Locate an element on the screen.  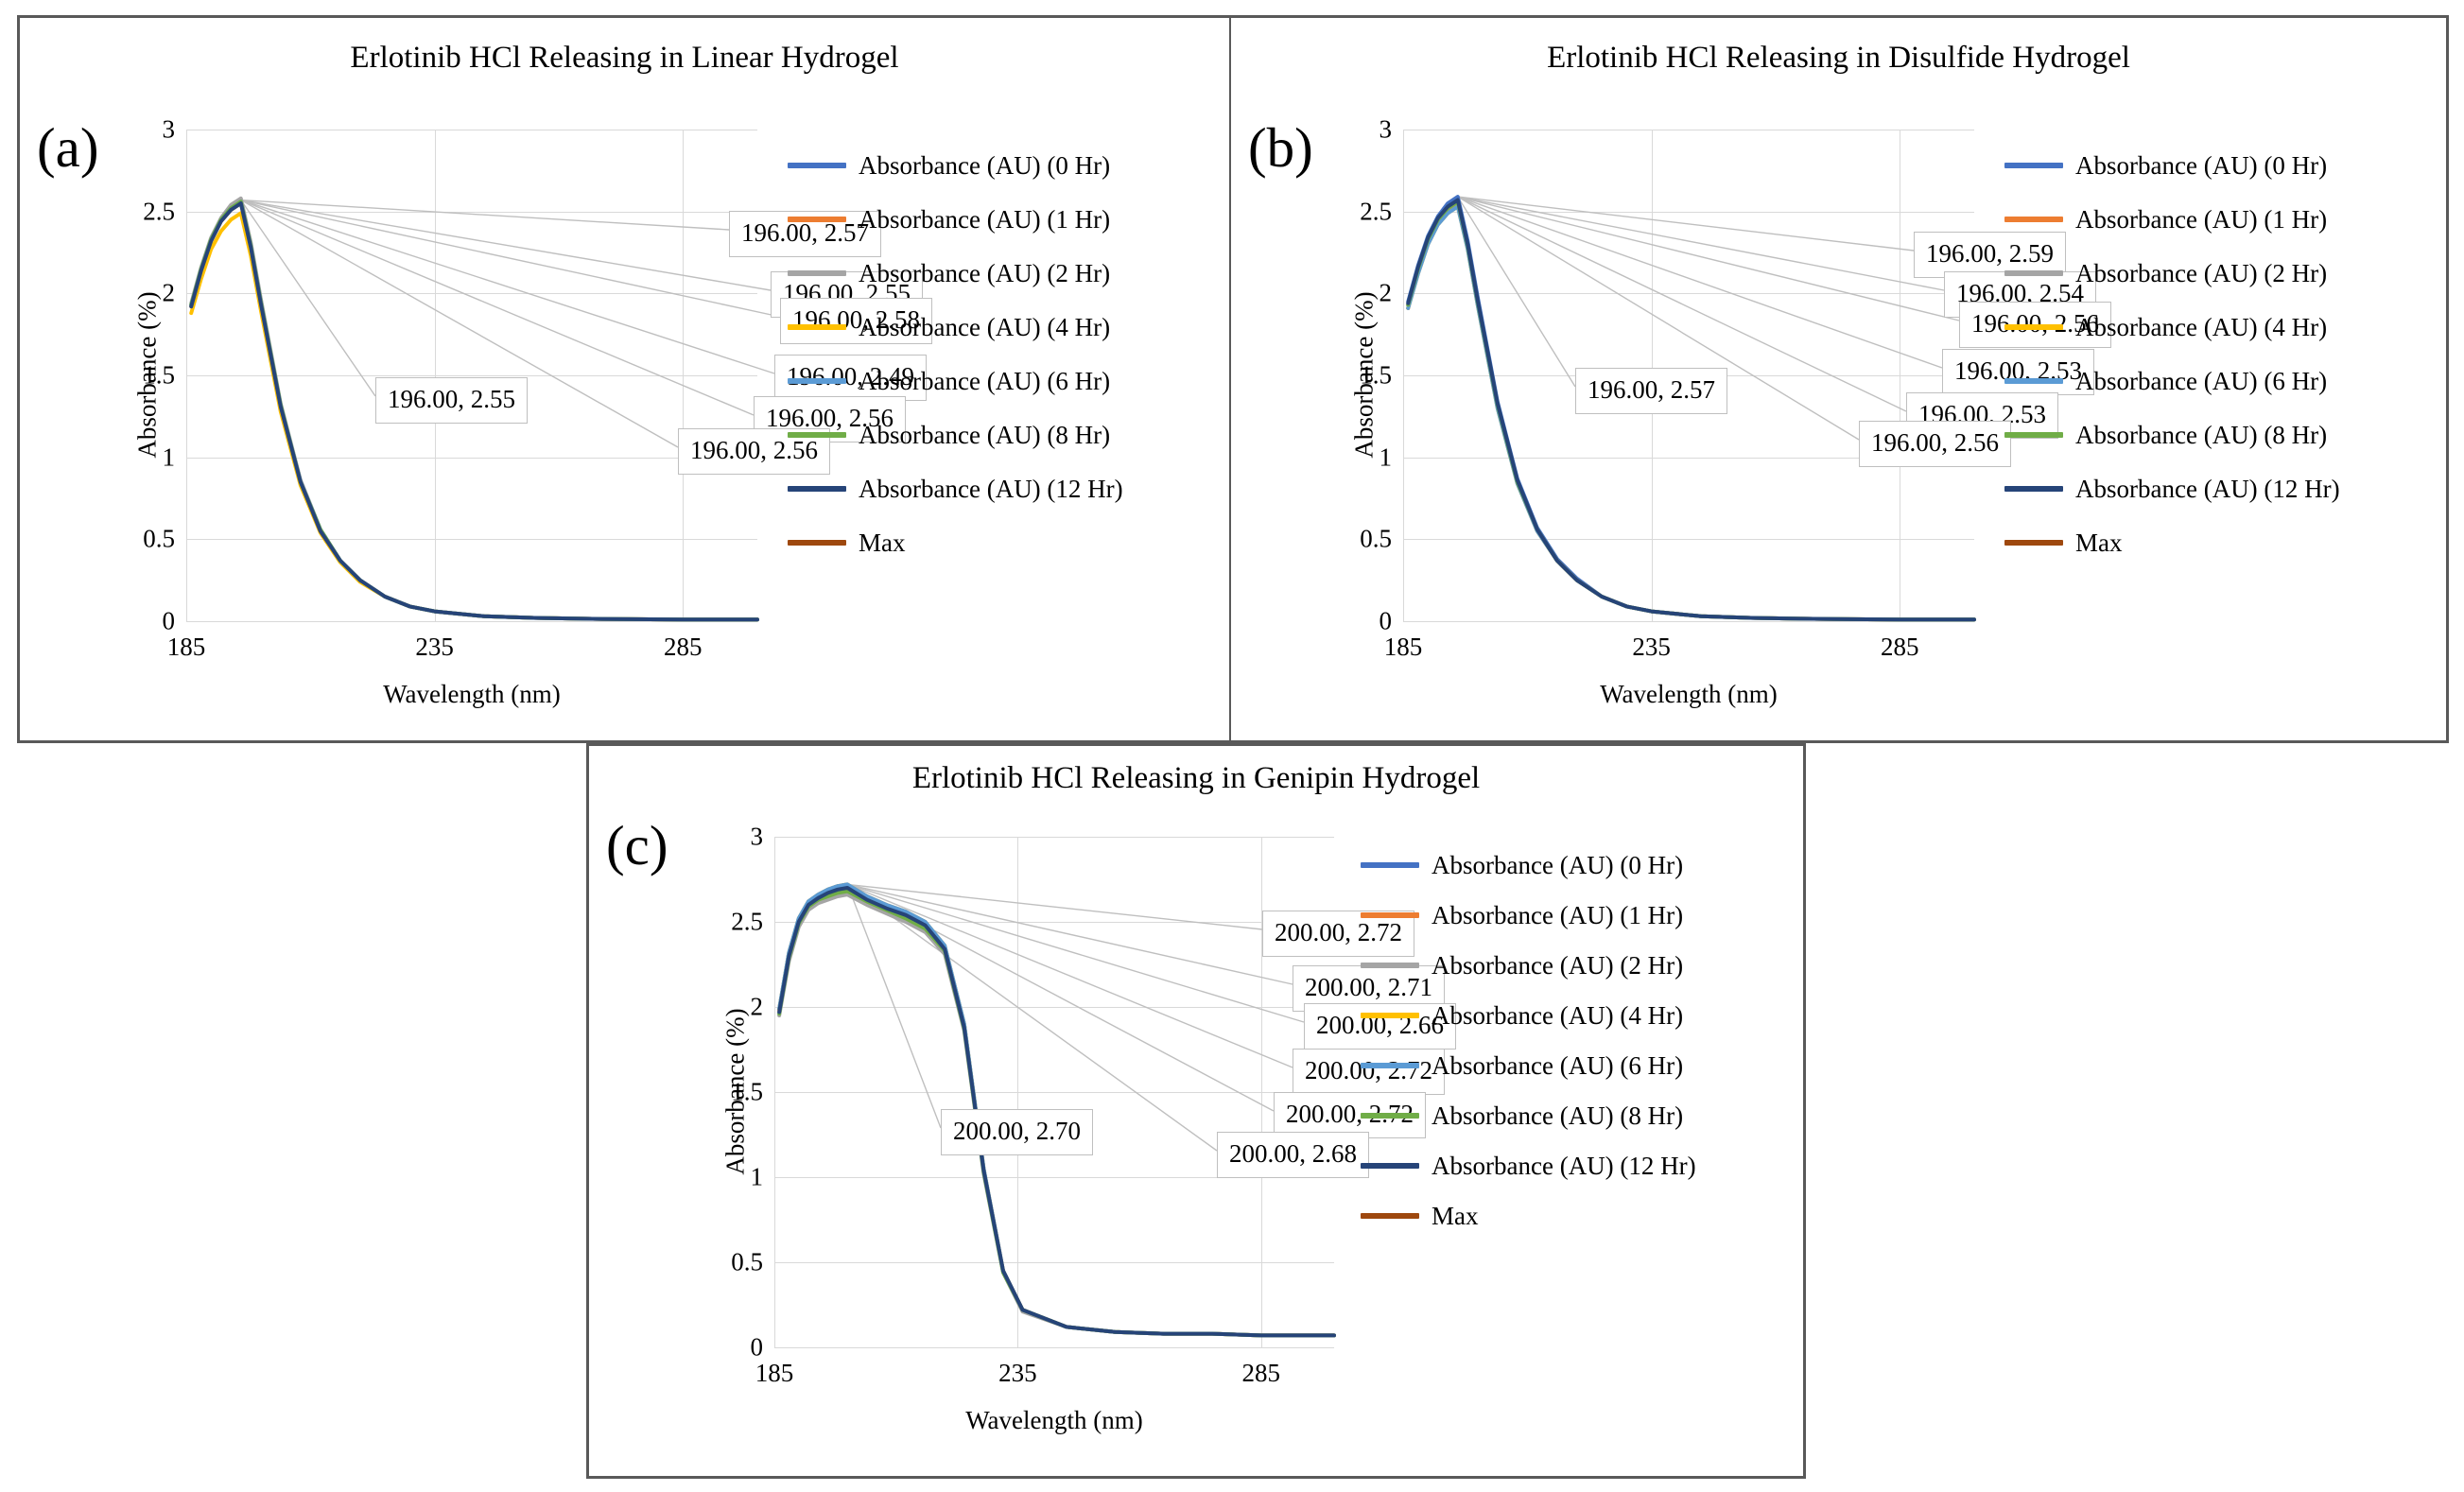
data-label-callout: 196.00, 2.59 is located at coordinates (1990, 255).